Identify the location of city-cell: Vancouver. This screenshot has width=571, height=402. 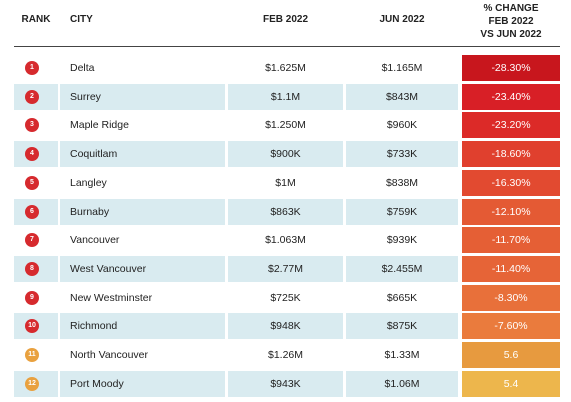
(95, 240).